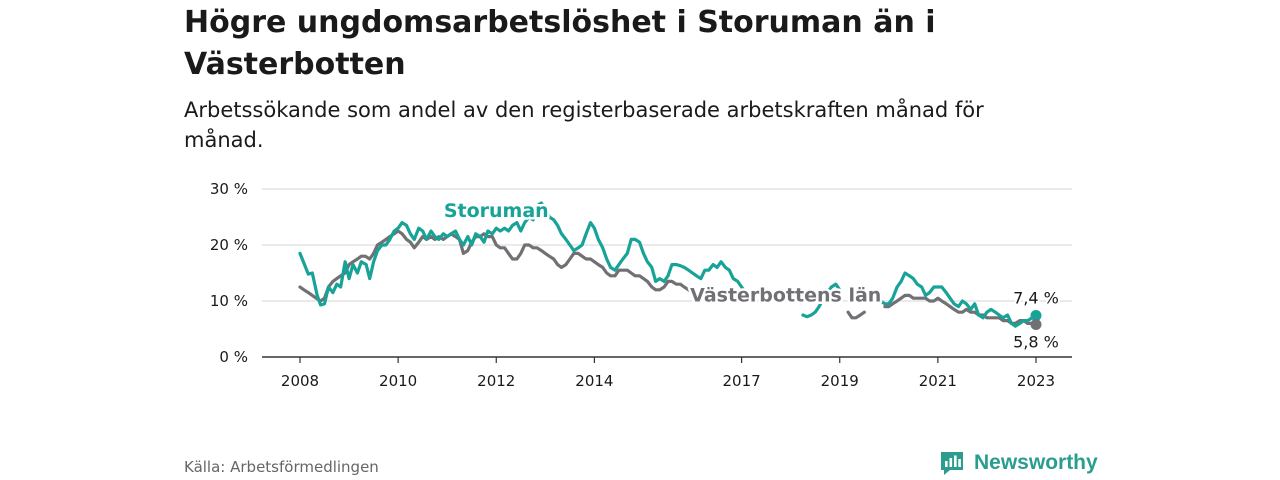 Image resolution: width=1280 pixels, height=480 pixels. I want to click on end-markers: 7,4 % 5,8 %, so click(1036, 320).